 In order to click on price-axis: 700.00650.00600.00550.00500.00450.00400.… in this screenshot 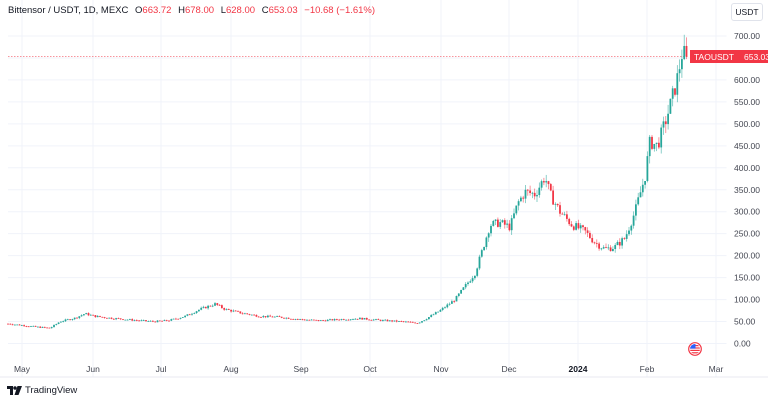, I will do `click(747, 190)`.